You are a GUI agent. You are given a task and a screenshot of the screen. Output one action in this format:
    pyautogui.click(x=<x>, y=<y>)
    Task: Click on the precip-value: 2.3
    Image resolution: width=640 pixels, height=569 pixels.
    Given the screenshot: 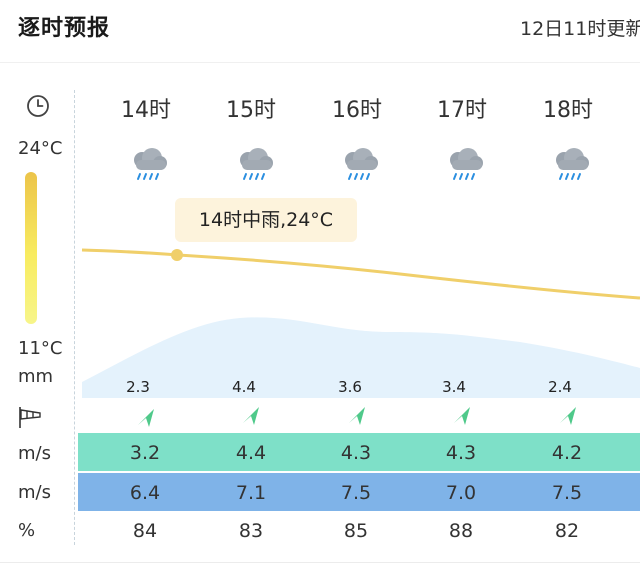 What is the action you would take?
    pyautogui.click(x=138, y=387)
    